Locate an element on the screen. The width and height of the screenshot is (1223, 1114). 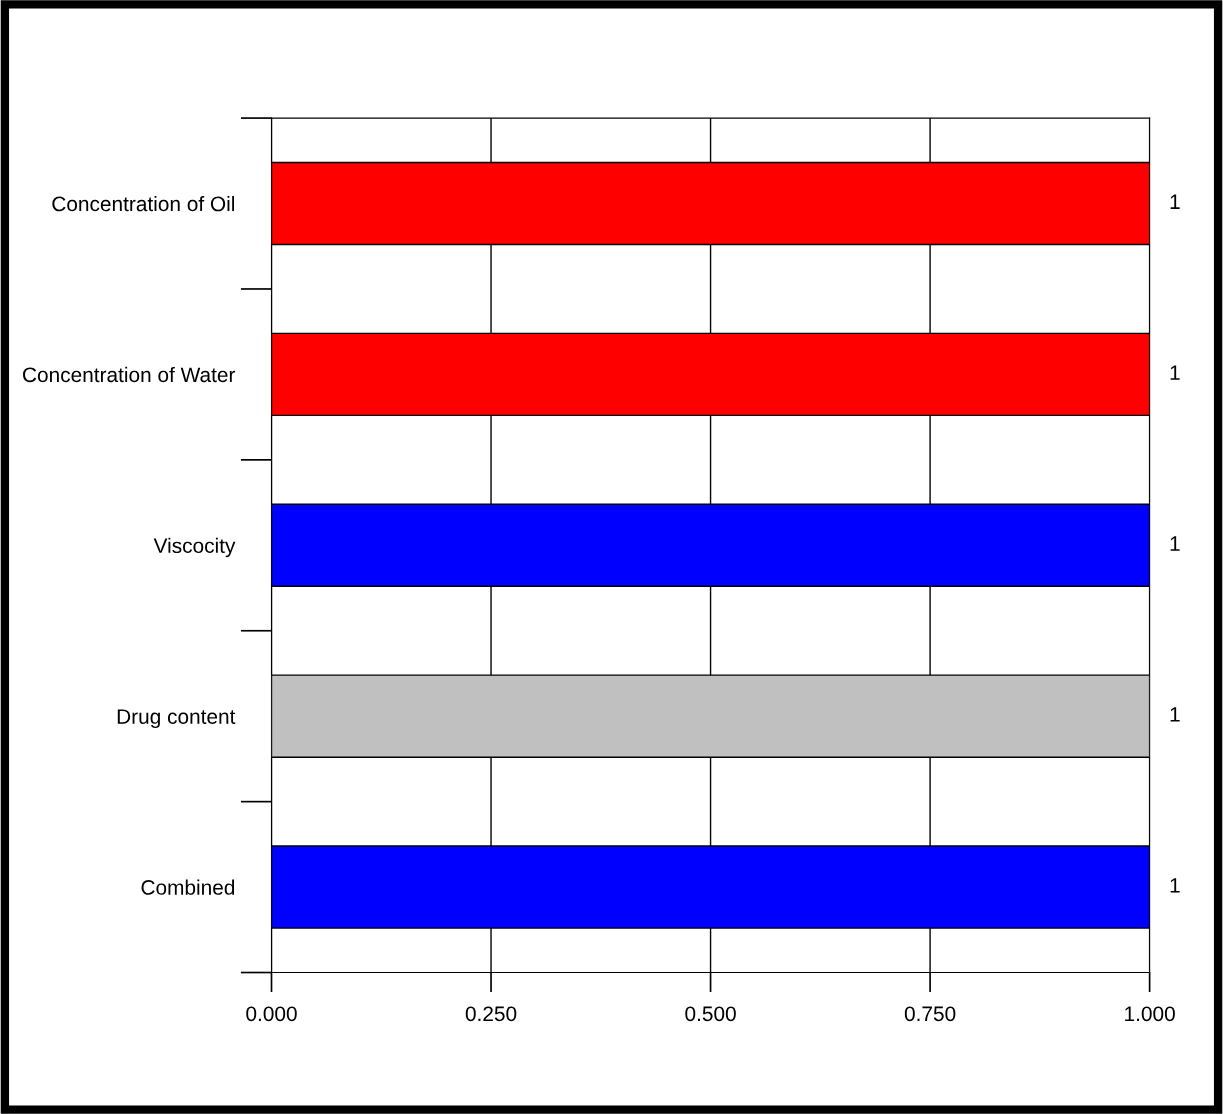
y-tick-label: Concentration of Water is located at coordinates (129, 374).